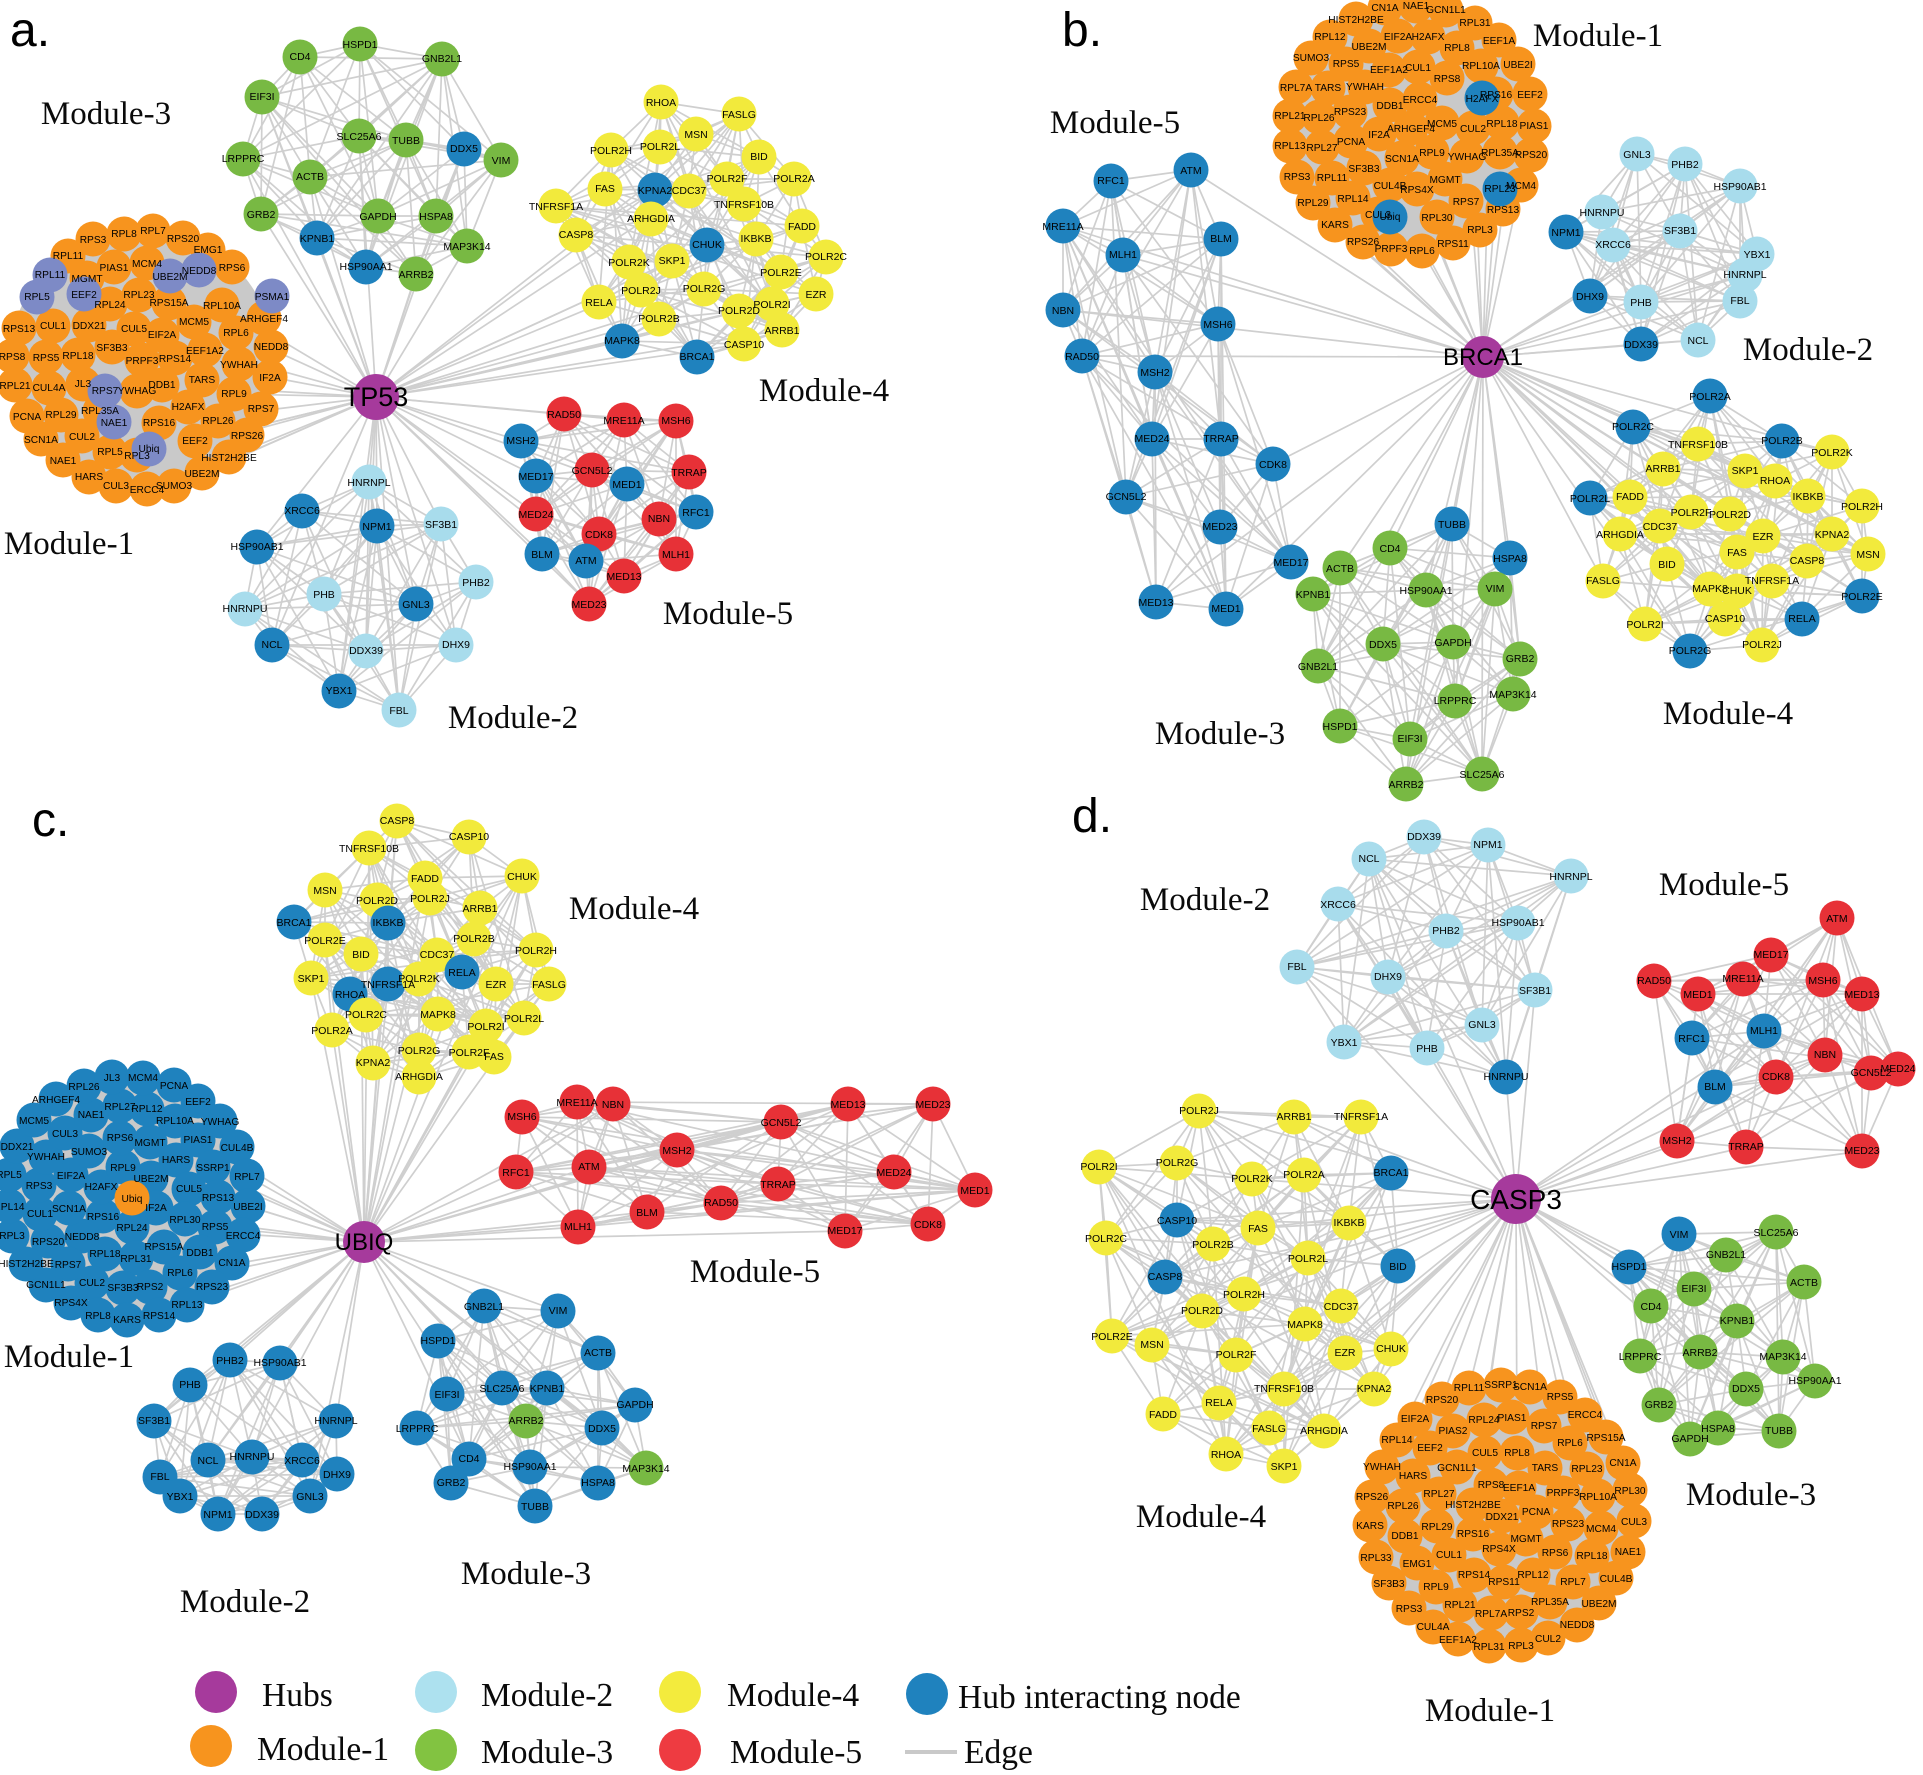 The width and height of the screenshot is (1923, 1775). I want to click on svg-text: NBN, so click(1825, 1055).